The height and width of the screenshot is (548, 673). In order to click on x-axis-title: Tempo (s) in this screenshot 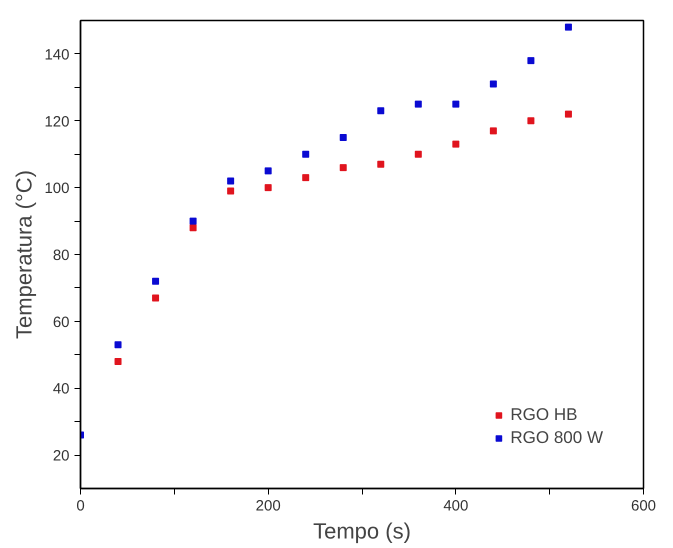, I will do `click(362, 531)`.